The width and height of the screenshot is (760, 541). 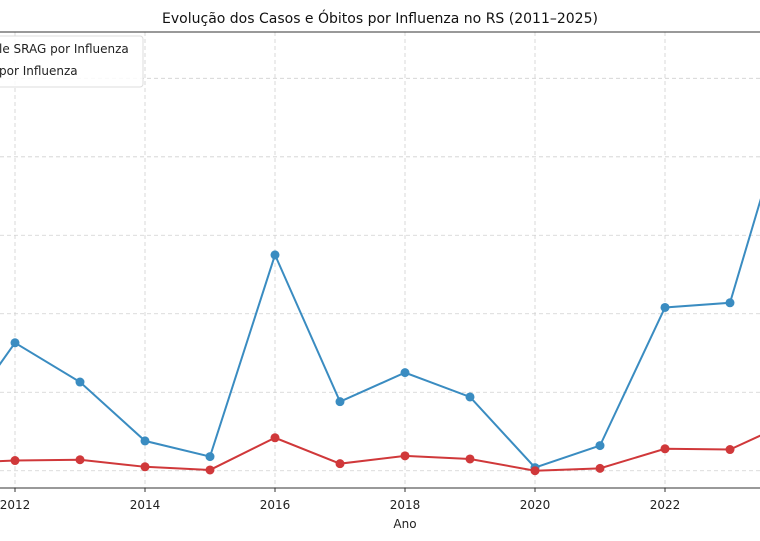 I want to click on data-point-1-2021, so click(x=600, y=468).